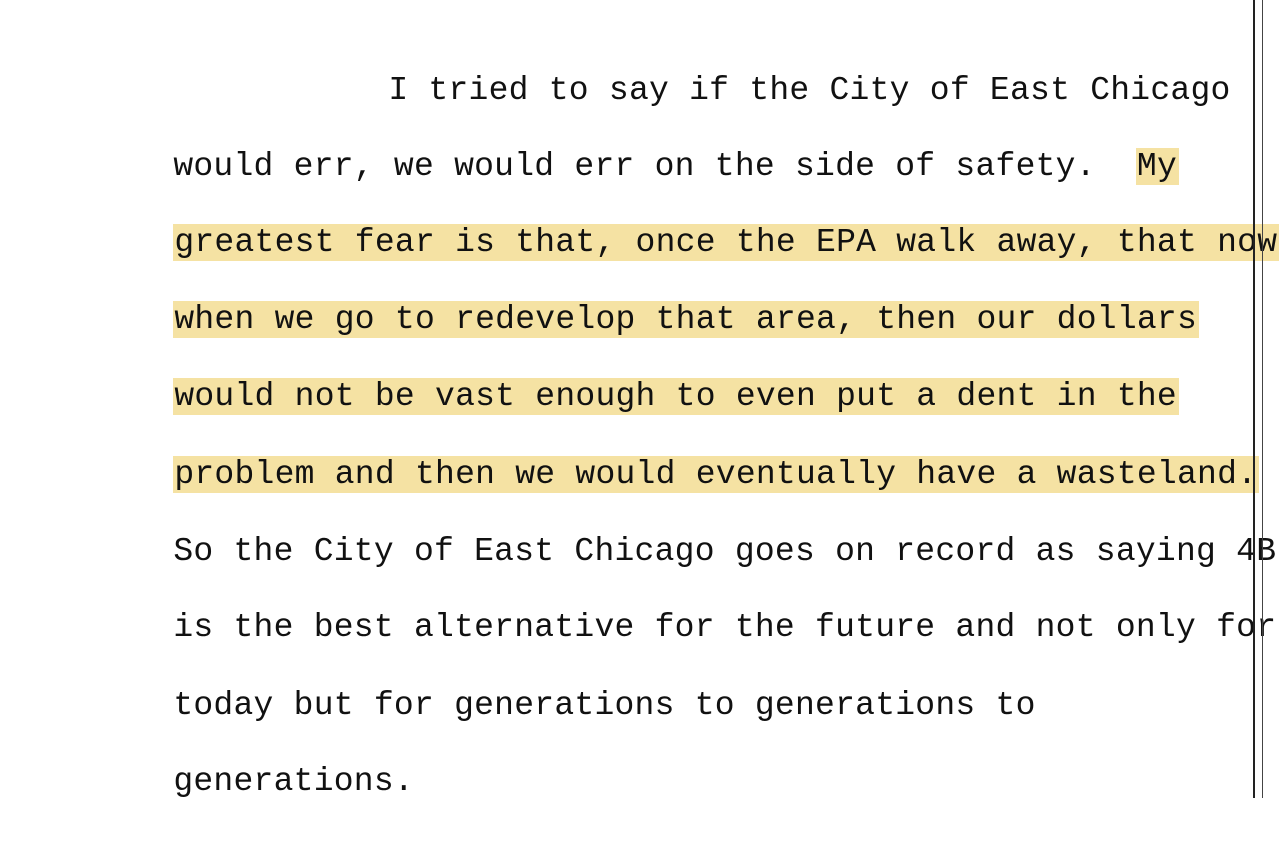 Image resolution: width=1285 pixels, height=845 pixels. What do you see at coordinates (233, 759) in the screenshot?
I see `transcript-line-10: generations.` at bounding box center [233, 759].